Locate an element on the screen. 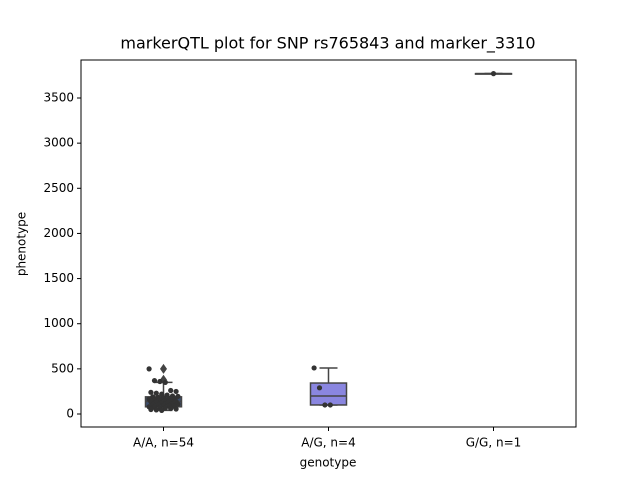 This screenshot has width=640, height=484. y-tick-label: 1000 is located at coordinates (58, 323).